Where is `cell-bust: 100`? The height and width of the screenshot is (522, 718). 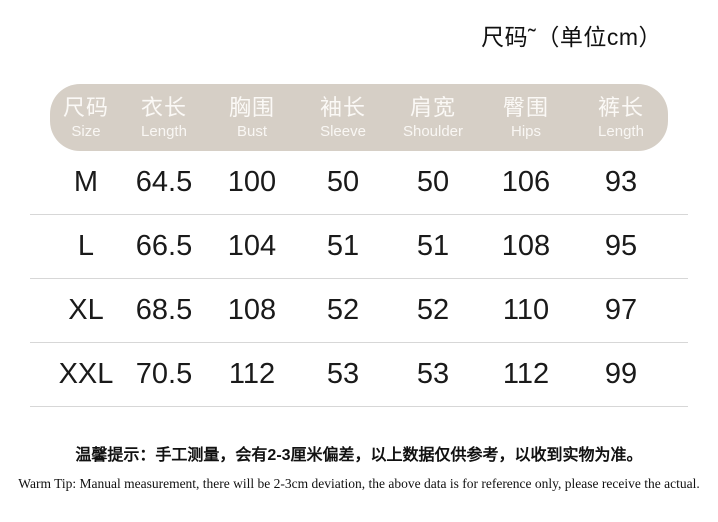
cell-bust: 100 is located at coordinates (252, 182).